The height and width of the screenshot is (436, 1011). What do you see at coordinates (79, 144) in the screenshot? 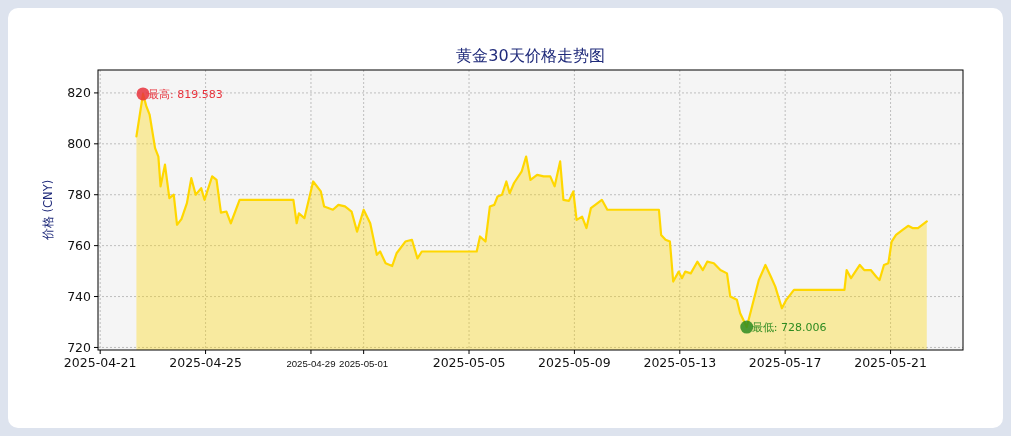
I see `y-tick-label: 800` at bounding box center [79, 144].